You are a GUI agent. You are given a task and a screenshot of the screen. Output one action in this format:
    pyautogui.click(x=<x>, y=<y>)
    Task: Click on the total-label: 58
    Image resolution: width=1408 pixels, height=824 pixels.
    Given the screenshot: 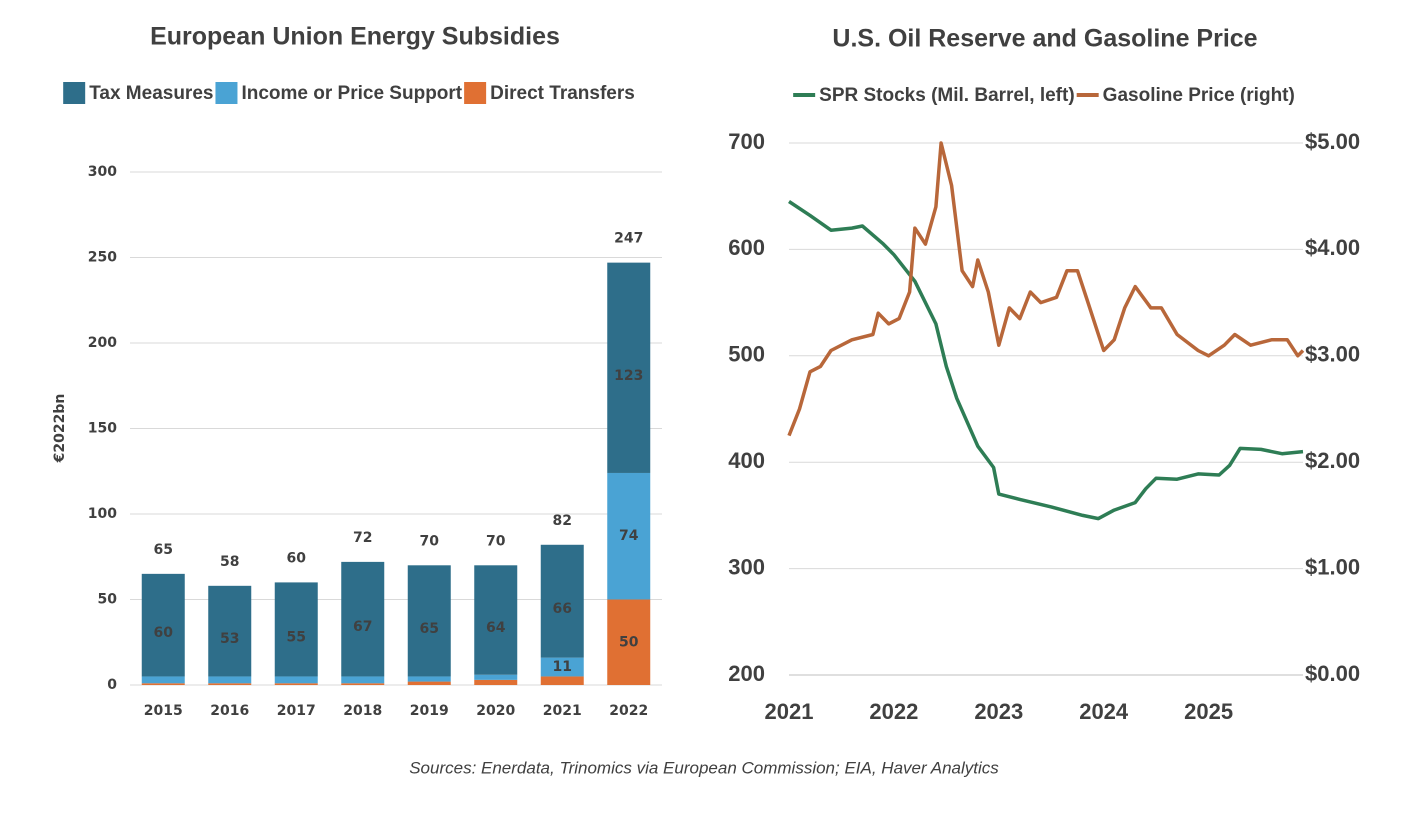 What is the action you would take?
    pyautogui.click(x=229, y=562)
    